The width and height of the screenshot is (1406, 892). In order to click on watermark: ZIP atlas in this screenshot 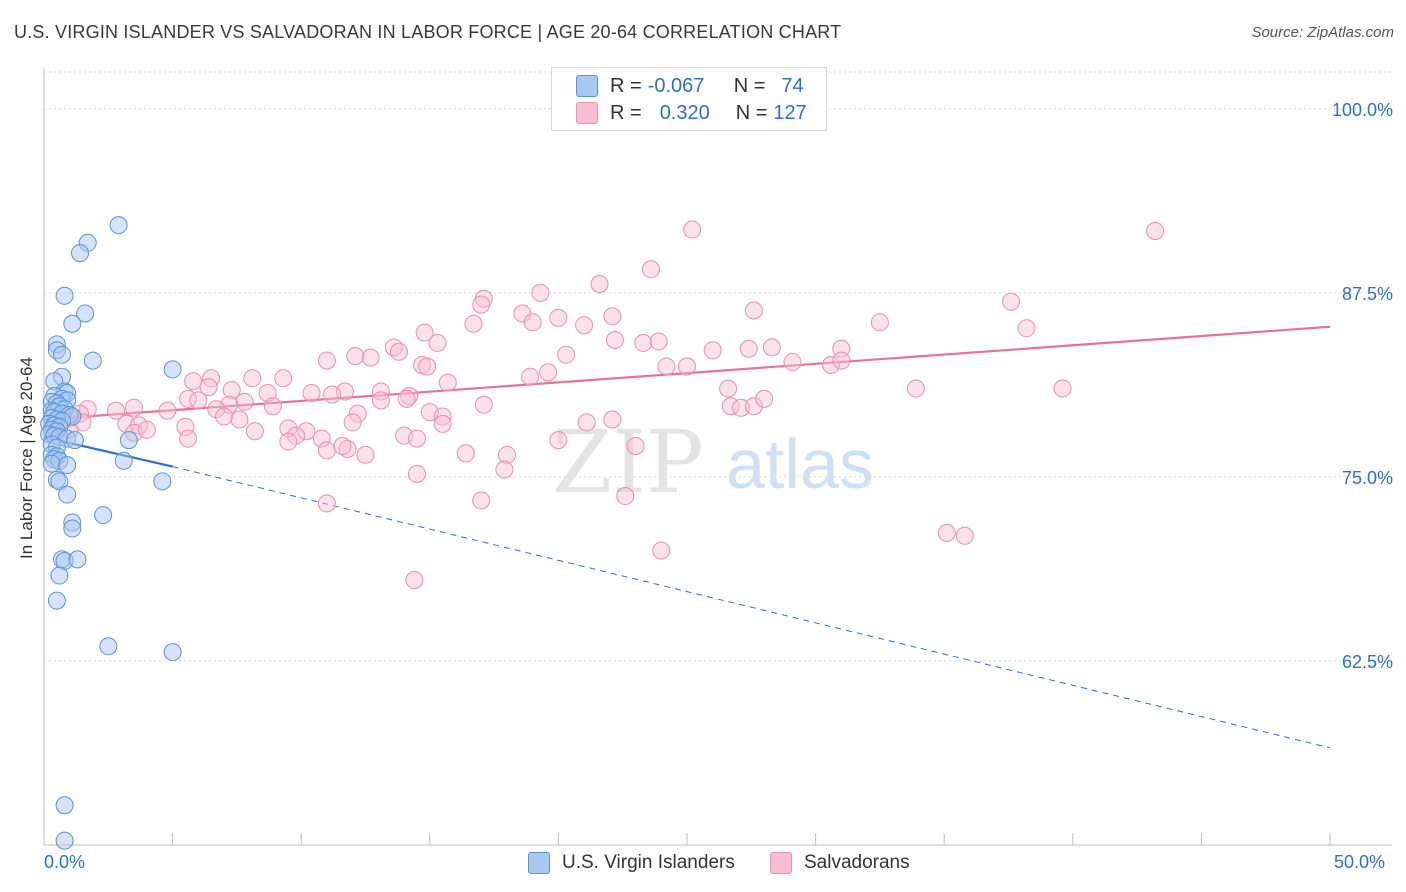, I will do `click(713, 463)`.